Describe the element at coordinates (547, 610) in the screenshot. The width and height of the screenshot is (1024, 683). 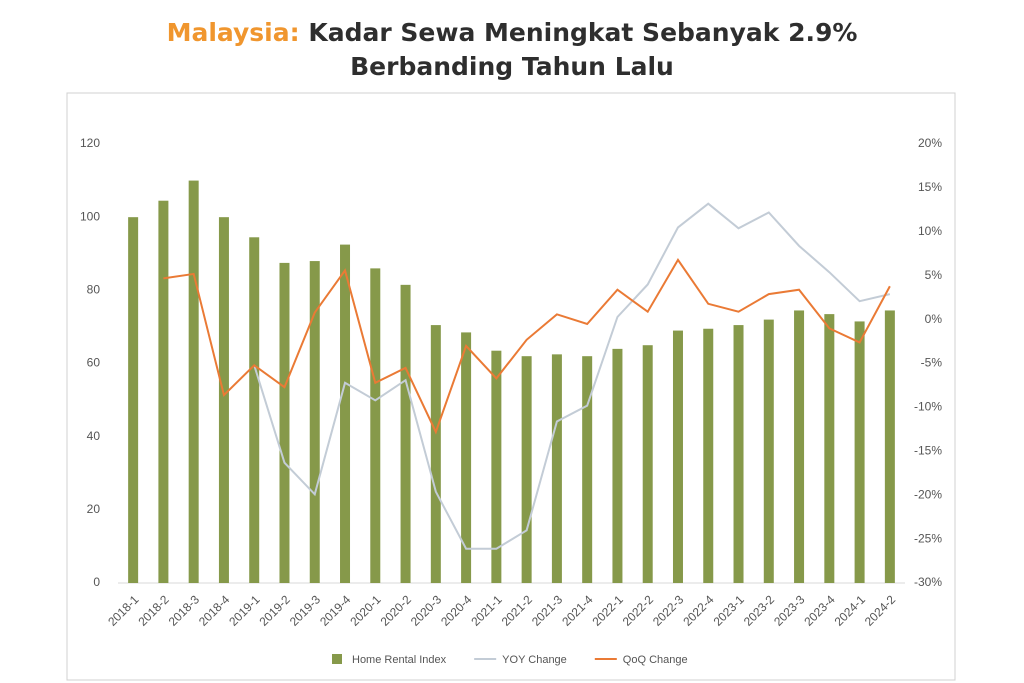
I see `x-tick-label: 2021-3` at that location.